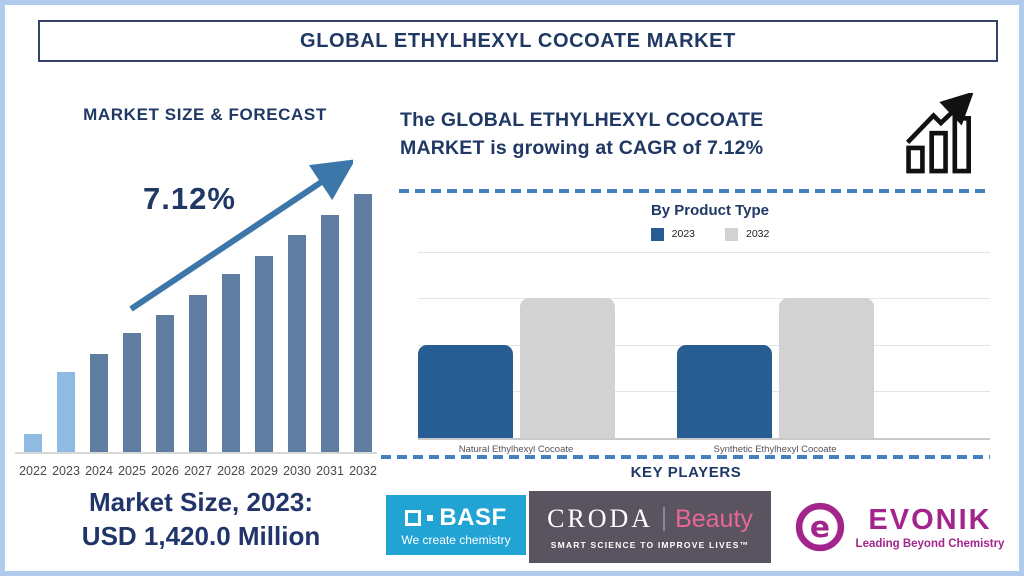  Describe the element at coordinates (264, 471) in the screenshot. I see `forecast-year-label: 2029` at that location.